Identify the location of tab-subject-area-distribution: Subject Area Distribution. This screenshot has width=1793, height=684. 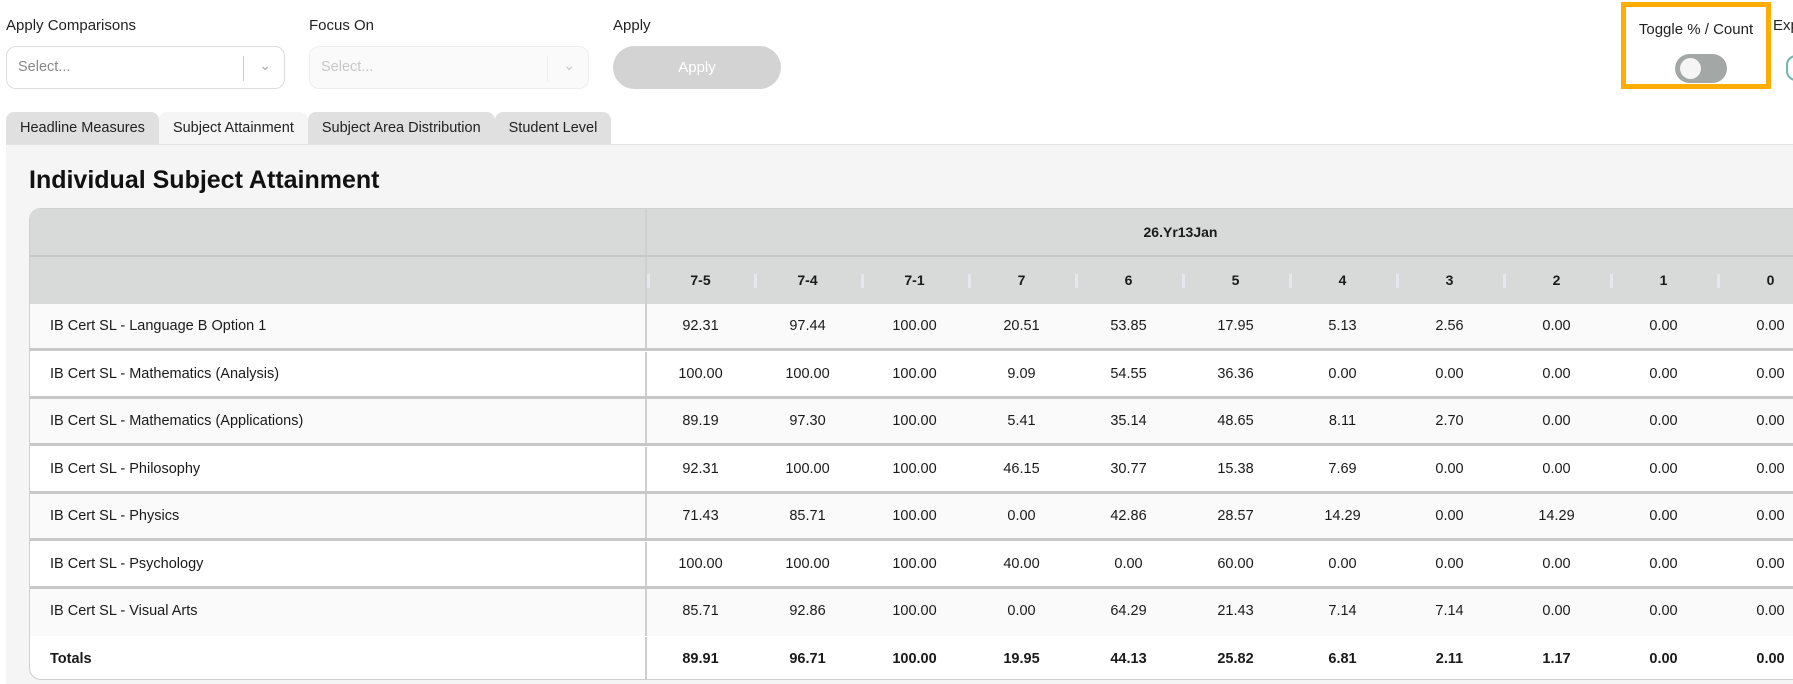
(401, 128).